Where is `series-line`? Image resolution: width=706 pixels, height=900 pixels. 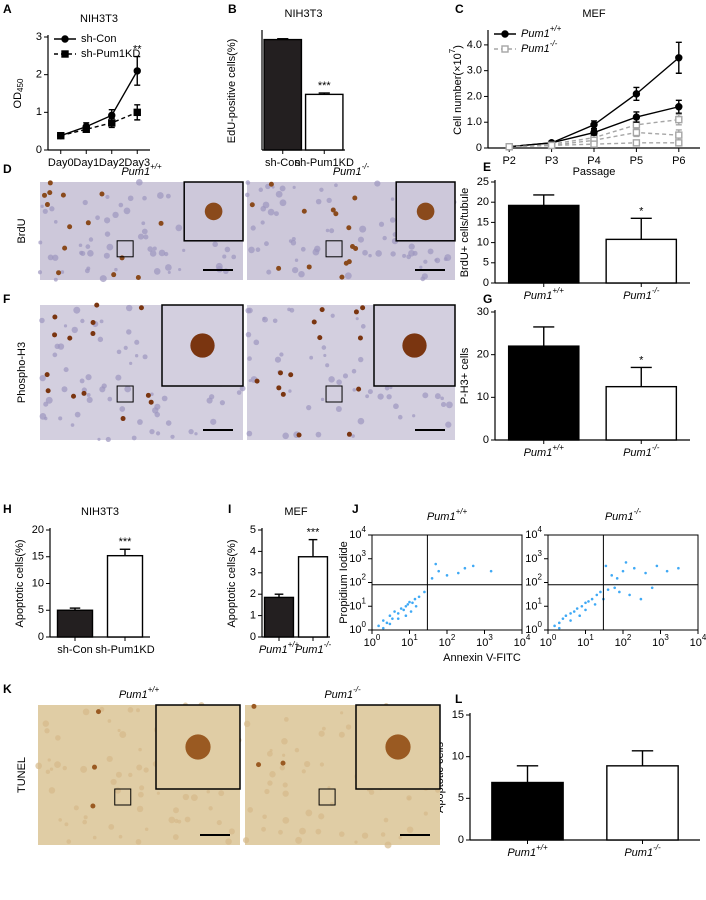 series-line is located at coordinates (99, 124).